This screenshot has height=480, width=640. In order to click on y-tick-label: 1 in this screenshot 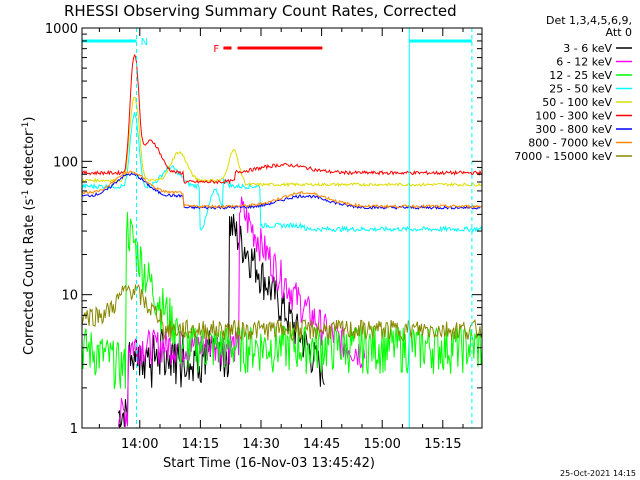, I will do `click(74, 429)`.